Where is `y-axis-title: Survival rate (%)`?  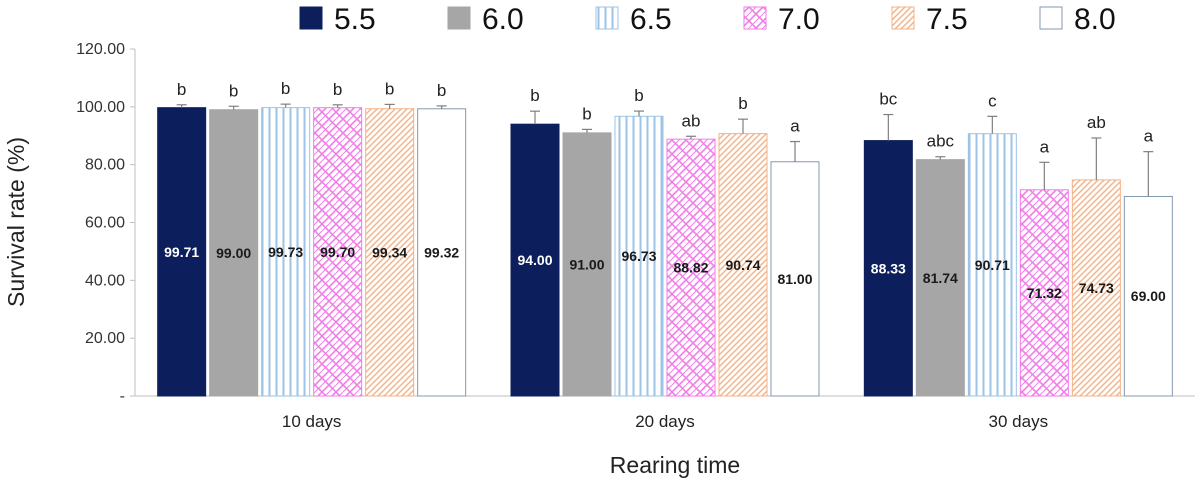
y-axis-title: Survival rate (%) is located at coordinates (16, 222).